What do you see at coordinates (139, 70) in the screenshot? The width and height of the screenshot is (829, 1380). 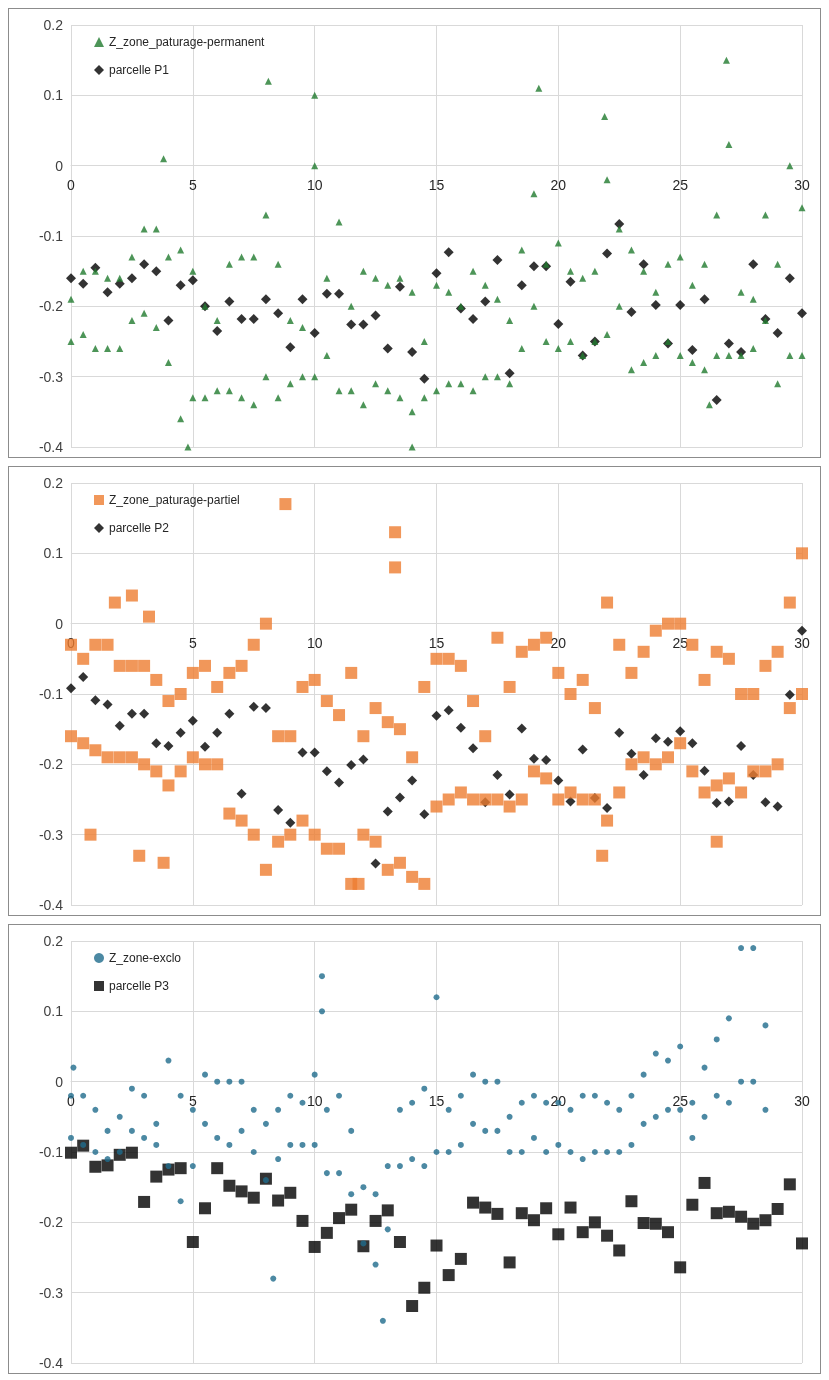 I see `legend-label: parcelle P1` at bounding box center [139, 70].